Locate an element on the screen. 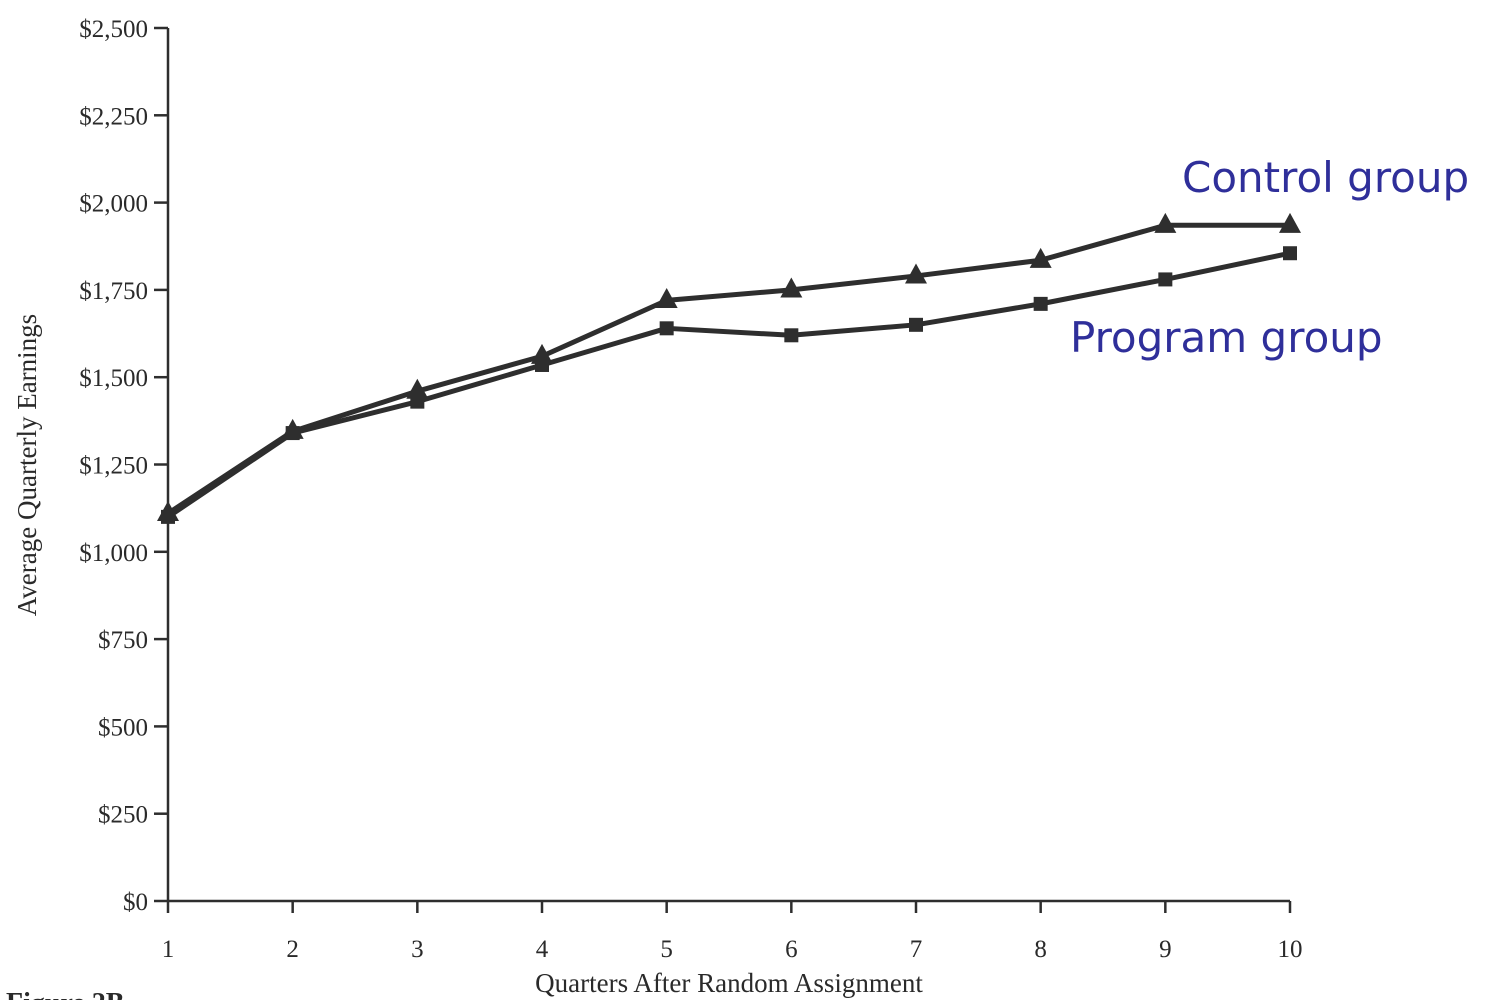 This screenshot has width=1510, height=1000. x-tick-label: 5 is located at coordinates (666, 949).